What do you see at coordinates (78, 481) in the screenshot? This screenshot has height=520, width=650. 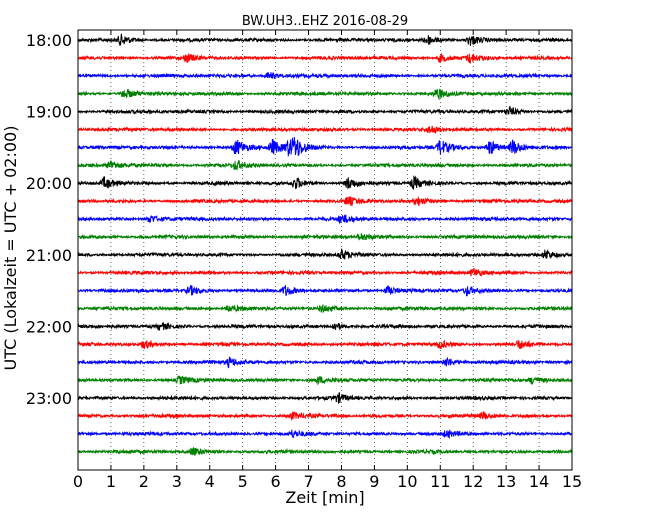 I see `x-tick-label: 0` at bounding box center [78, 481].